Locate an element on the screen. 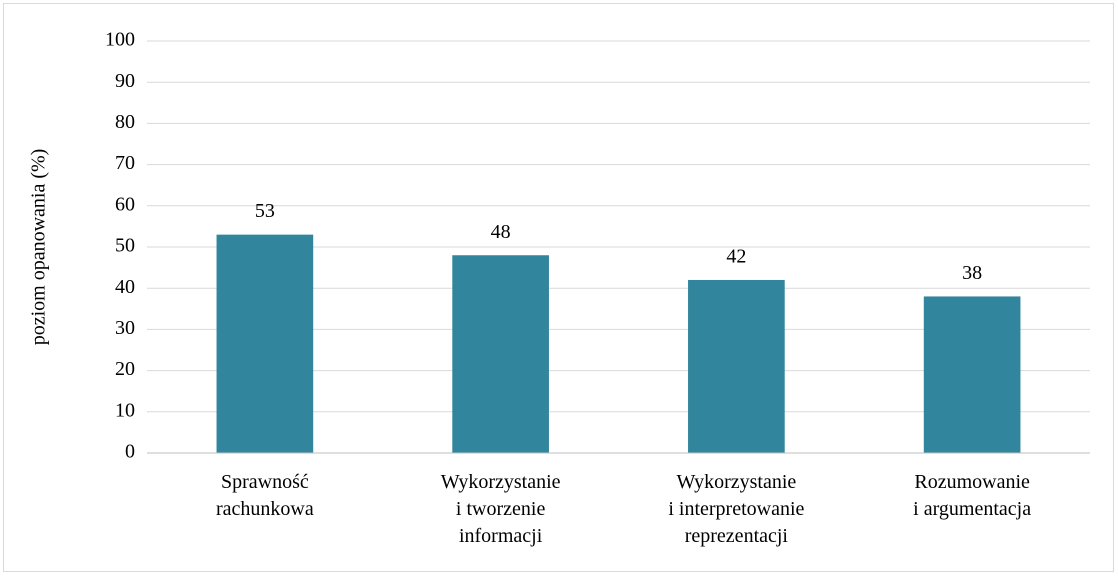 This screenshot has height=576, width=1118. y-tick-label: 50 is located at coordinates (125, 246).